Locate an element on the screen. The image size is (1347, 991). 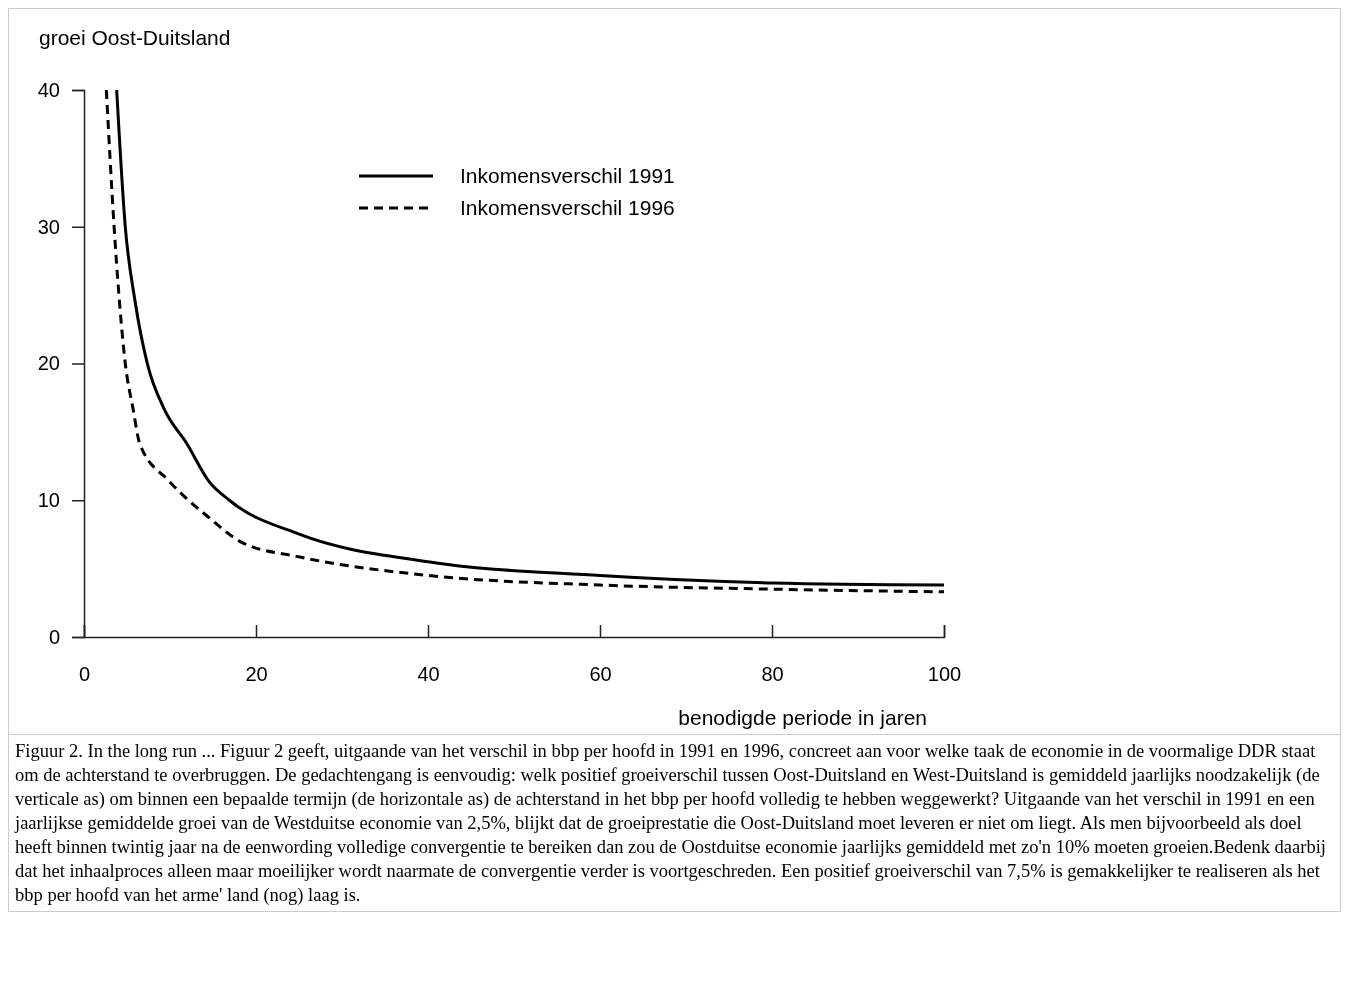
legend-label: Inkomensverschil 1996 is located at coordinates (567, 208).